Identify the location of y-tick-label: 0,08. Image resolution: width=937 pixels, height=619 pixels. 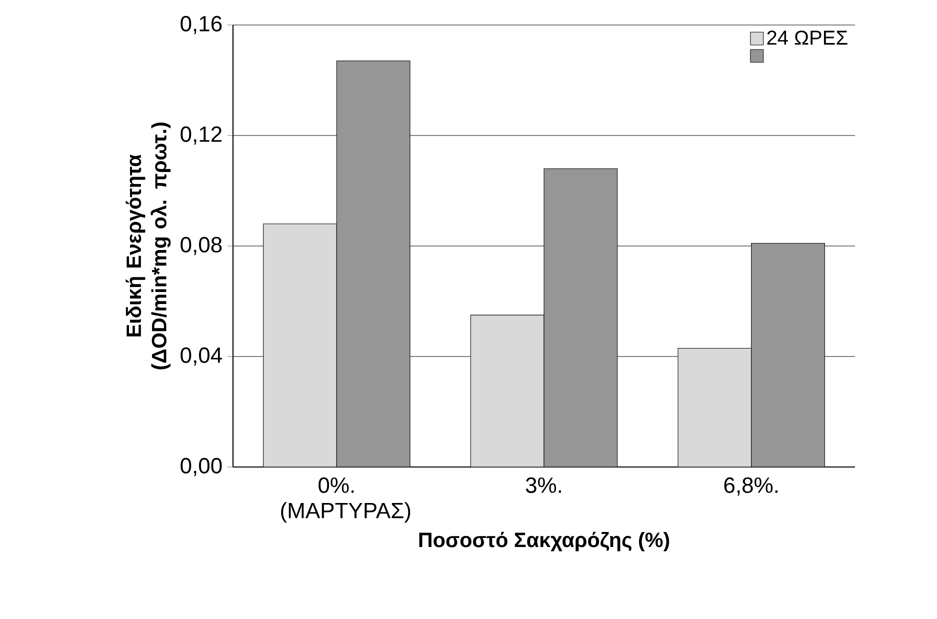
(201, 246).